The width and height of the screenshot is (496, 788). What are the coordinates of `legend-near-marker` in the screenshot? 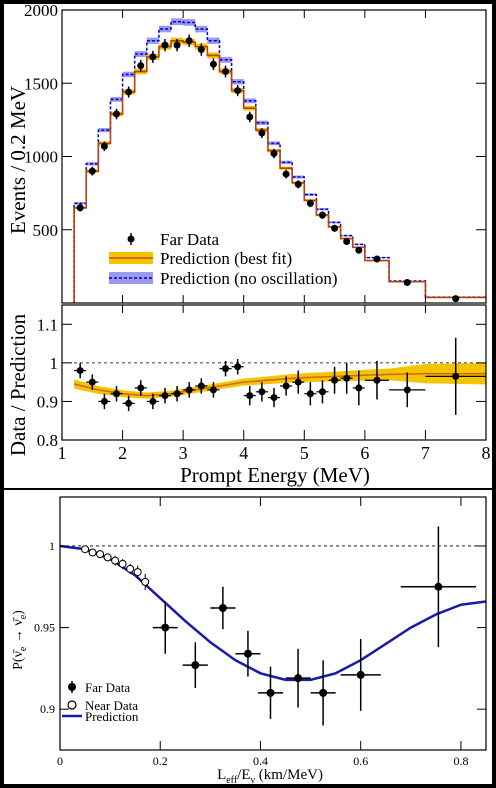 It's located at (72, 705).